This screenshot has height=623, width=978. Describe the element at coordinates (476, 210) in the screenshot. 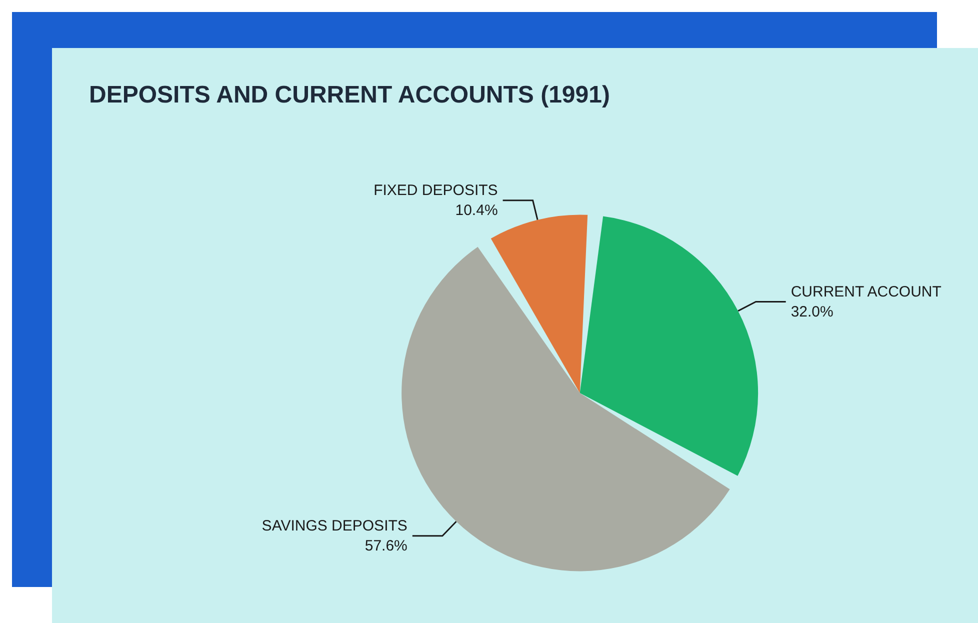

I see `data-label: 10.4%` at that location.